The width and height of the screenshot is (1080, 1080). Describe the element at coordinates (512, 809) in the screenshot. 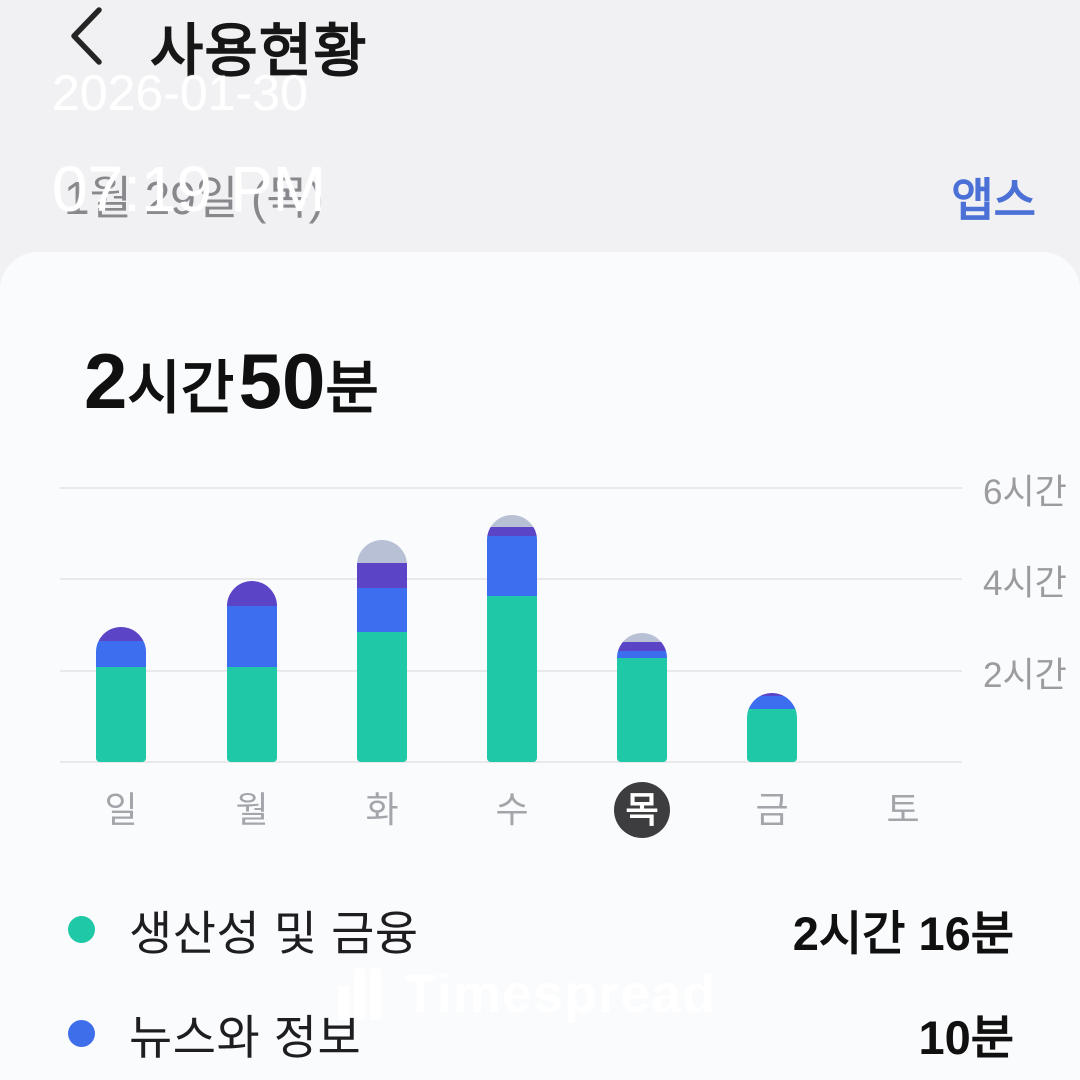

I see `day-label-수: 수` at that location.